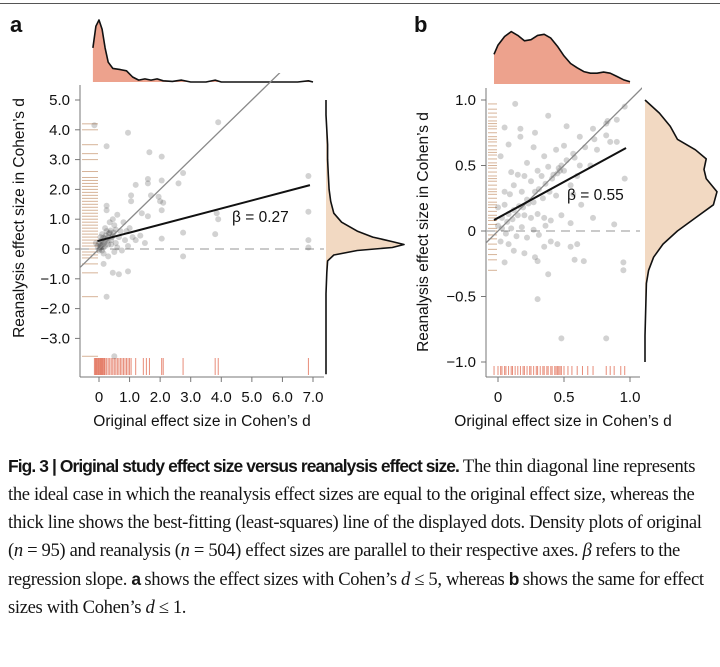 The height and width of the screenshot is (667, 720). What do you see at coordinates (282, 397) in the screenshot?
I see `x-tick-label: 6.0` at bounding box center [282, 397].